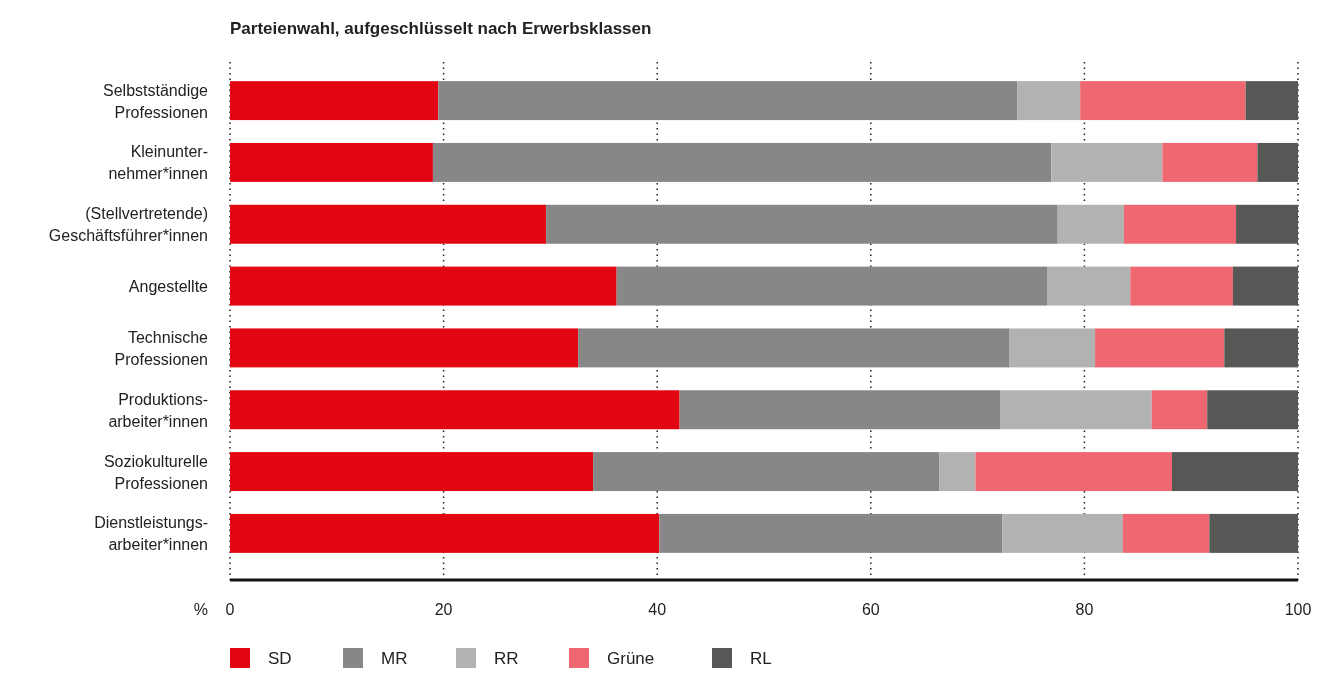 This screenshot has width=1330, height=684. What do you see at coordinates (506, 658) in the screenshot?
I see `legend-label: RR` at bounding box center [506, 658].